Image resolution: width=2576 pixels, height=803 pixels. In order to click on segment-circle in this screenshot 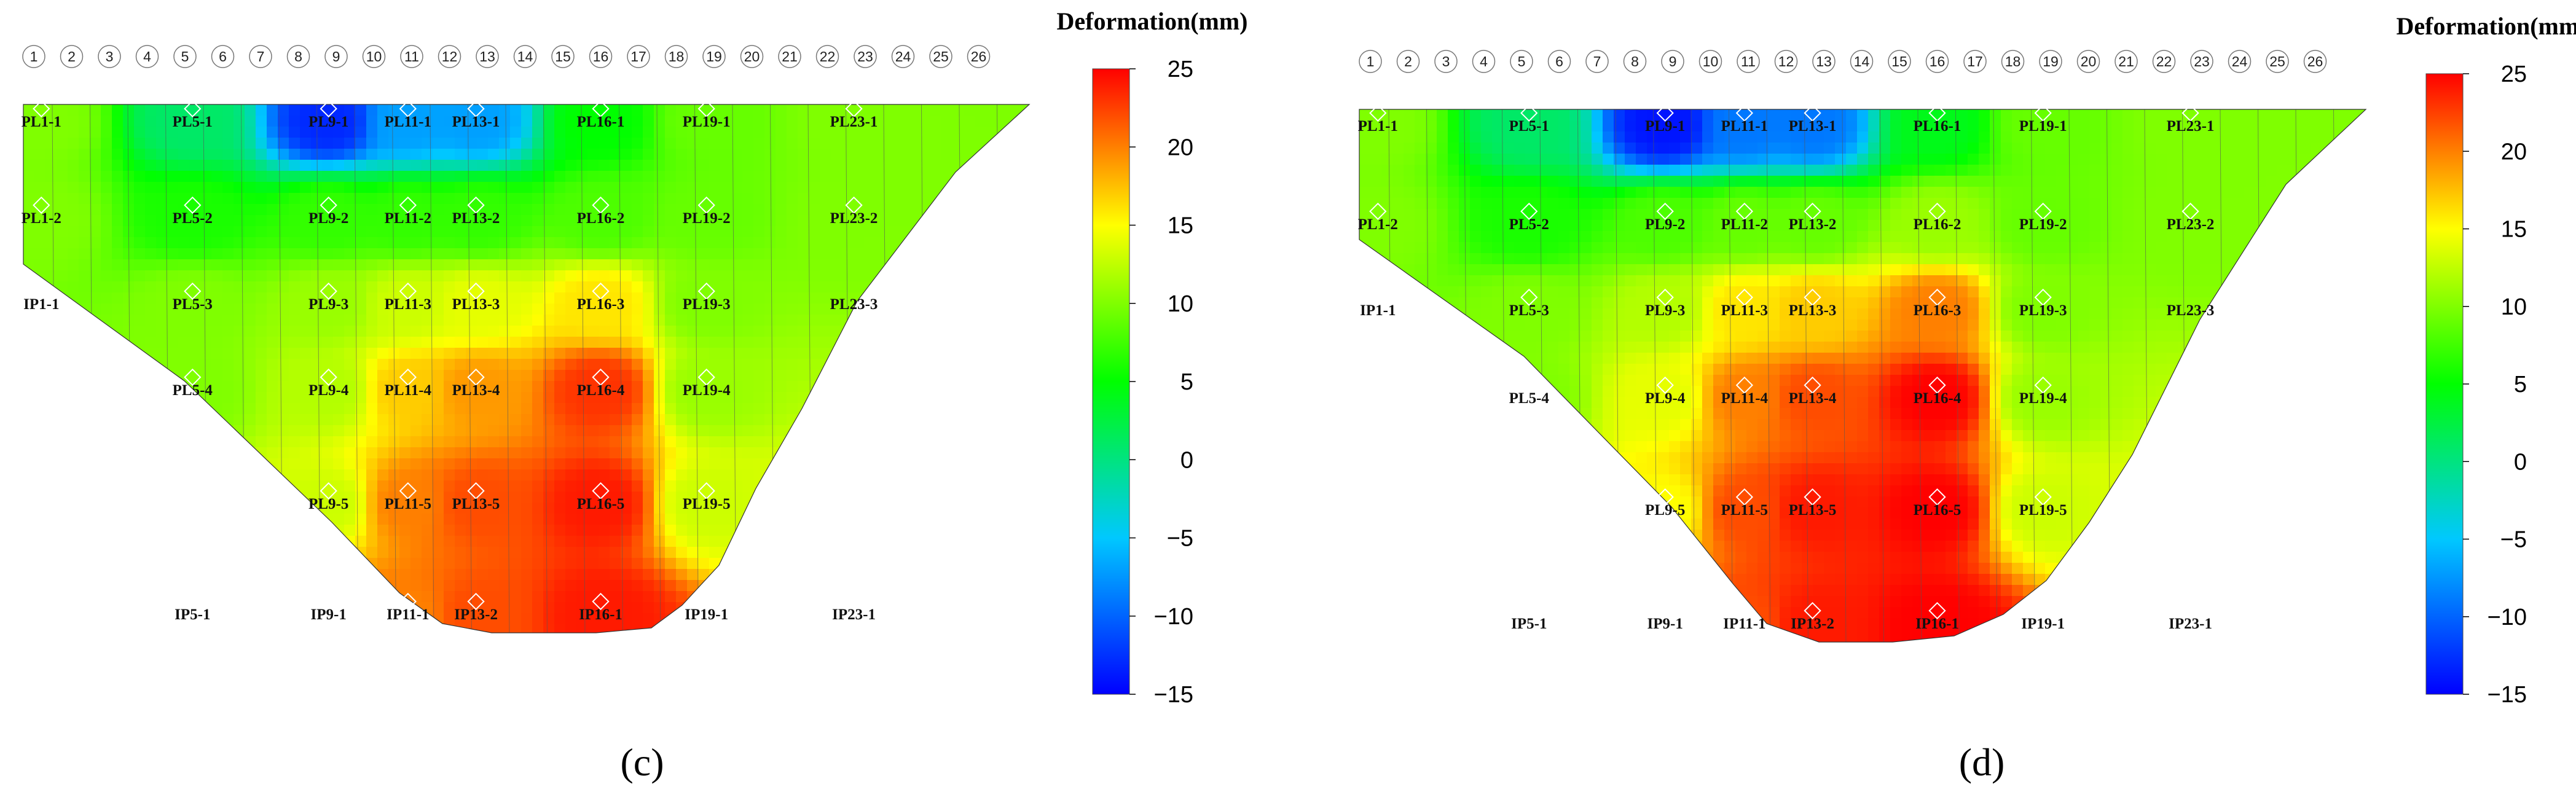, I will do `click(752, 57)`.